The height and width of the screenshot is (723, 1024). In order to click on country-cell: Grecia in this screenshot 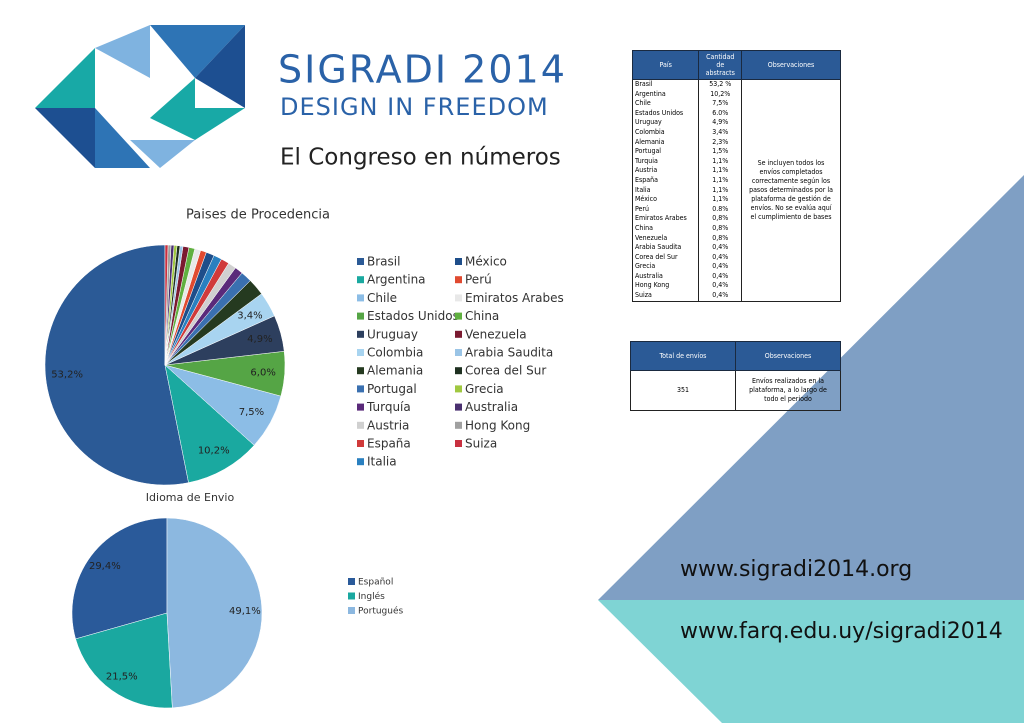, I will do `click(665, 267)`.